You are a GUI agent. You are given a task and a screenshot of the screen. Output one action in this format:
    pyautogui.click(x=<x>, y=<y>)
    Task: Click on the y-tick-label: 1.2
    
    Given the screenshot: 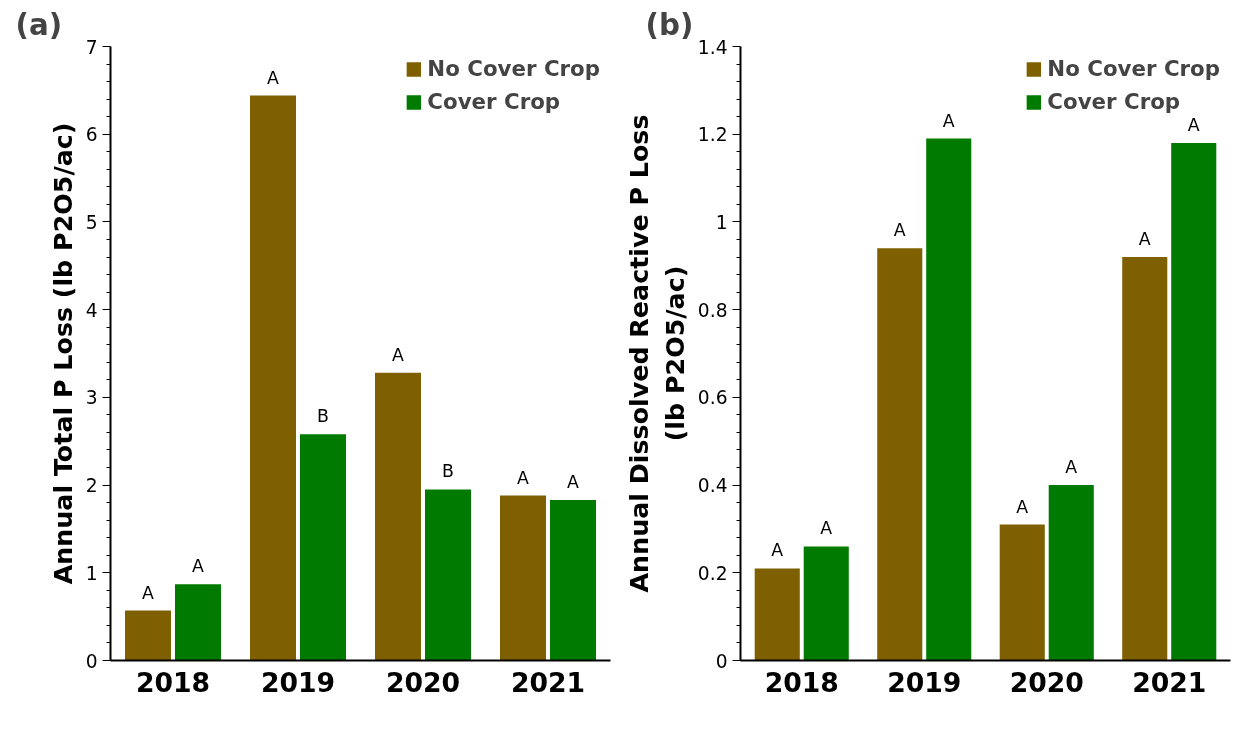 What is the action you would take?
    pyautogui.click(x=712, y=135)
    